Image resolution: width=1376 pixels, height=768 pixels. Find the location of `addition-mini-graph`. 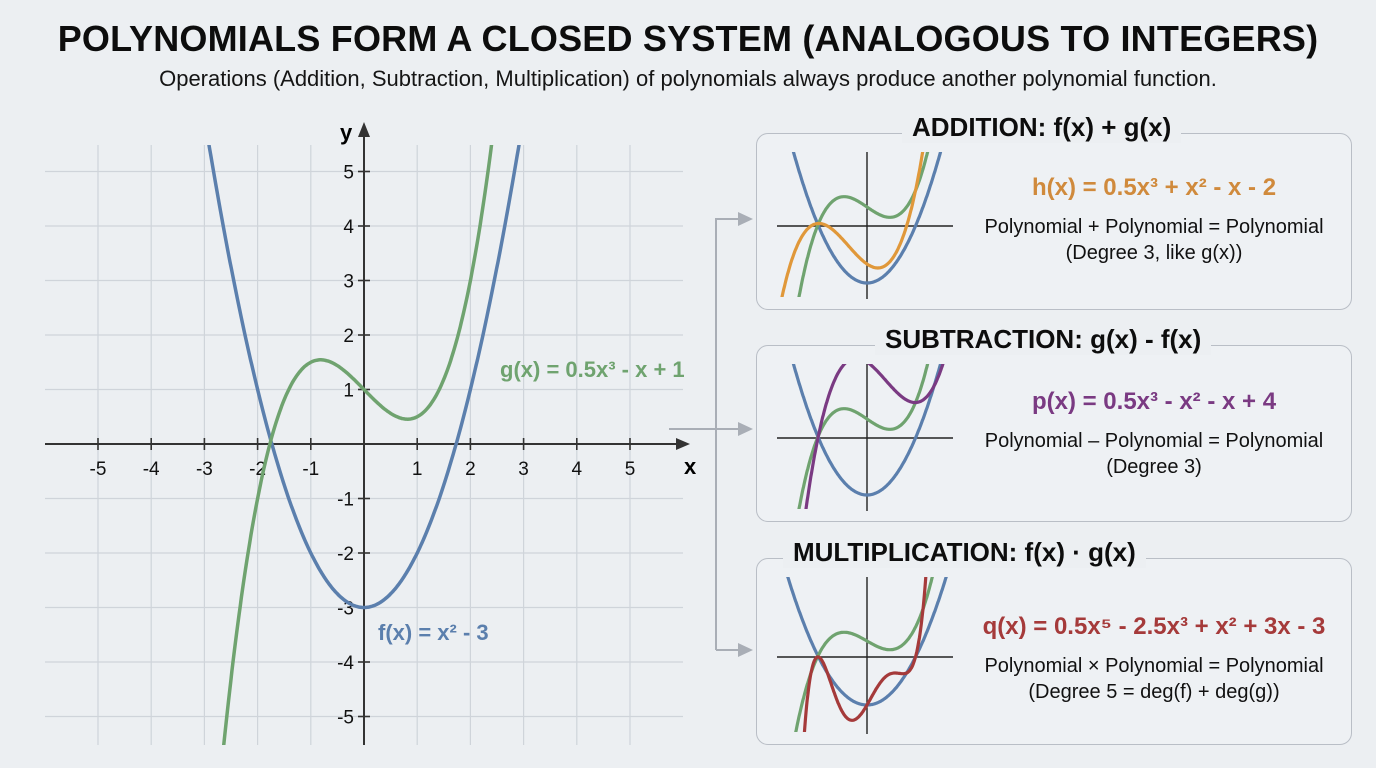

addition-mini-graph is located at coordinates (865, 225).